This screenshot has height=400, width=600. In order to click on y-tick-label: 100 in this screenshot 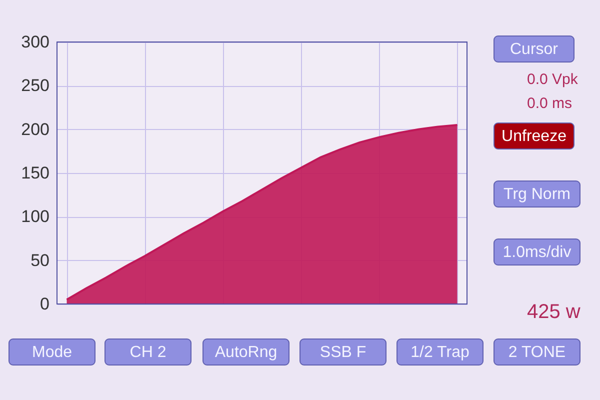, I will do `click(35, 216)`.